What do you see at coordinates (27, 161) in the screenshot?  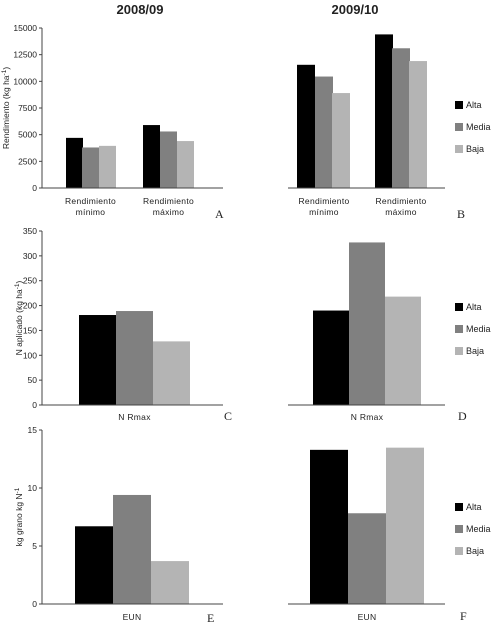 I see `y-tick-label-a-1: 2500` at bounding box center [27, 161].